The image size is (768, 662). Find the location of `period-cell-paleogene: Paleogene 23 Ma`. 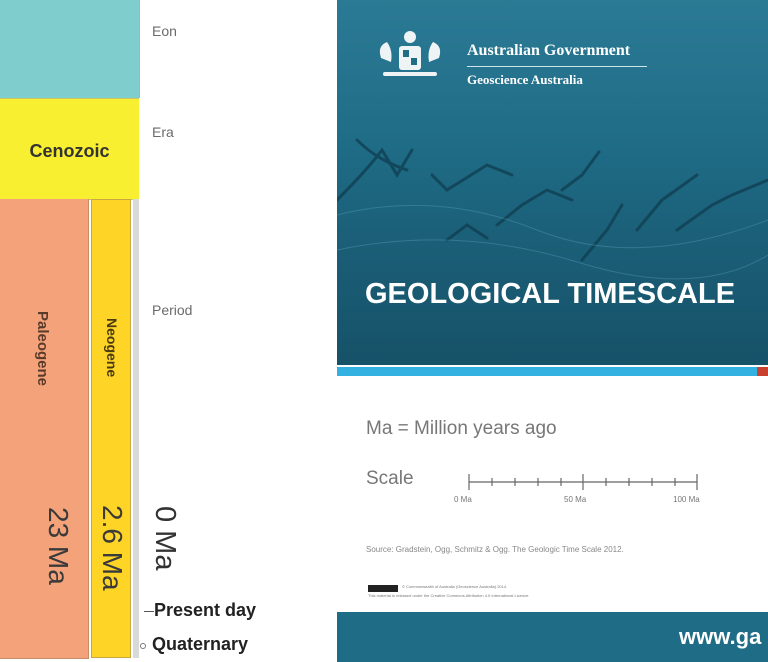

period-cell-paleogene: Paleogene 23 Ma is located at coordinates (44, 429).